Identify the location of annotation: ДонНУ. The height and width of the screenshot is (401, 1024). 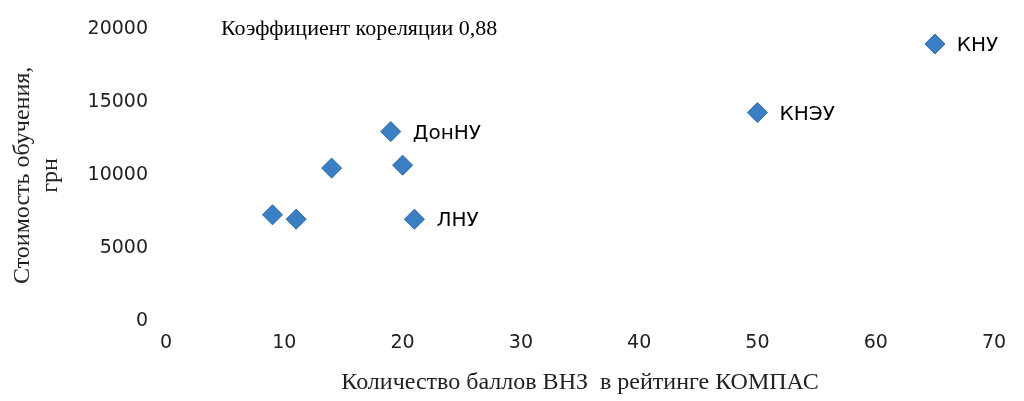
(446, 131).